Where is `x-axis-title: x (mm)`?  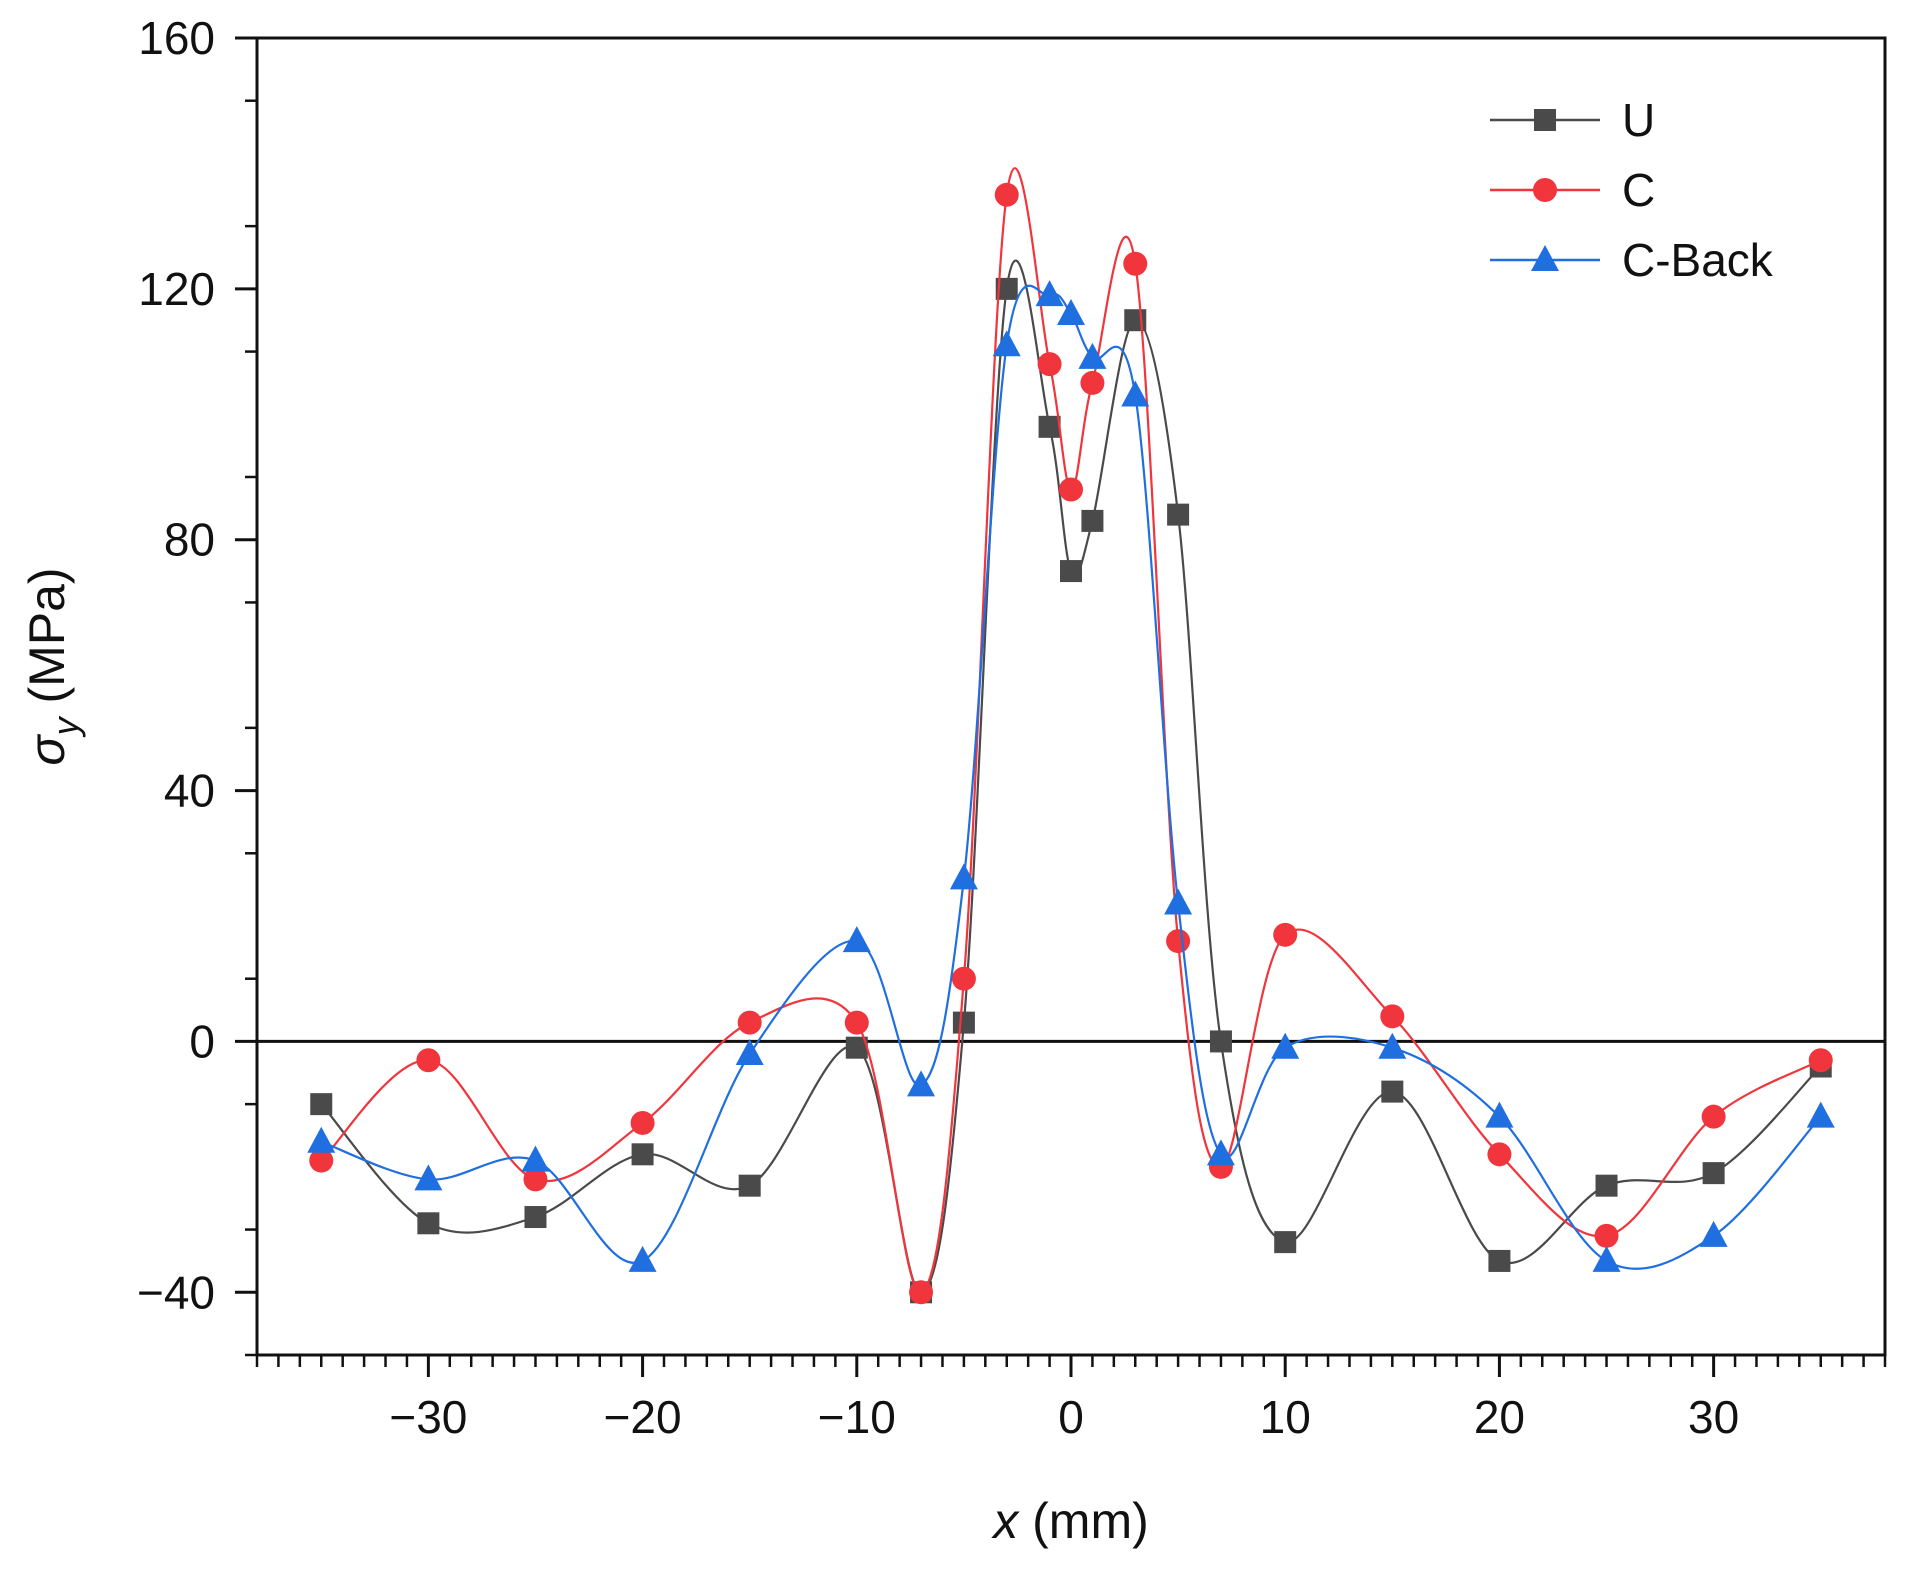
x-axis-title: x (mm) is located at coordinates (1070, 1521).